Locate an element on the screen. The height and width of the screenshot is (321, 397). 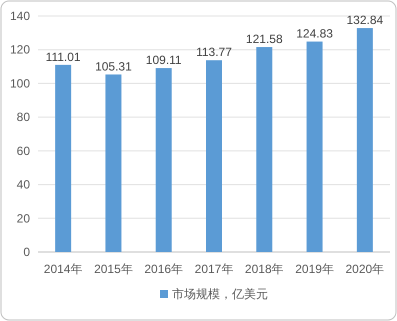
y-tick-label: 0 is located at coordinates (26, 252).